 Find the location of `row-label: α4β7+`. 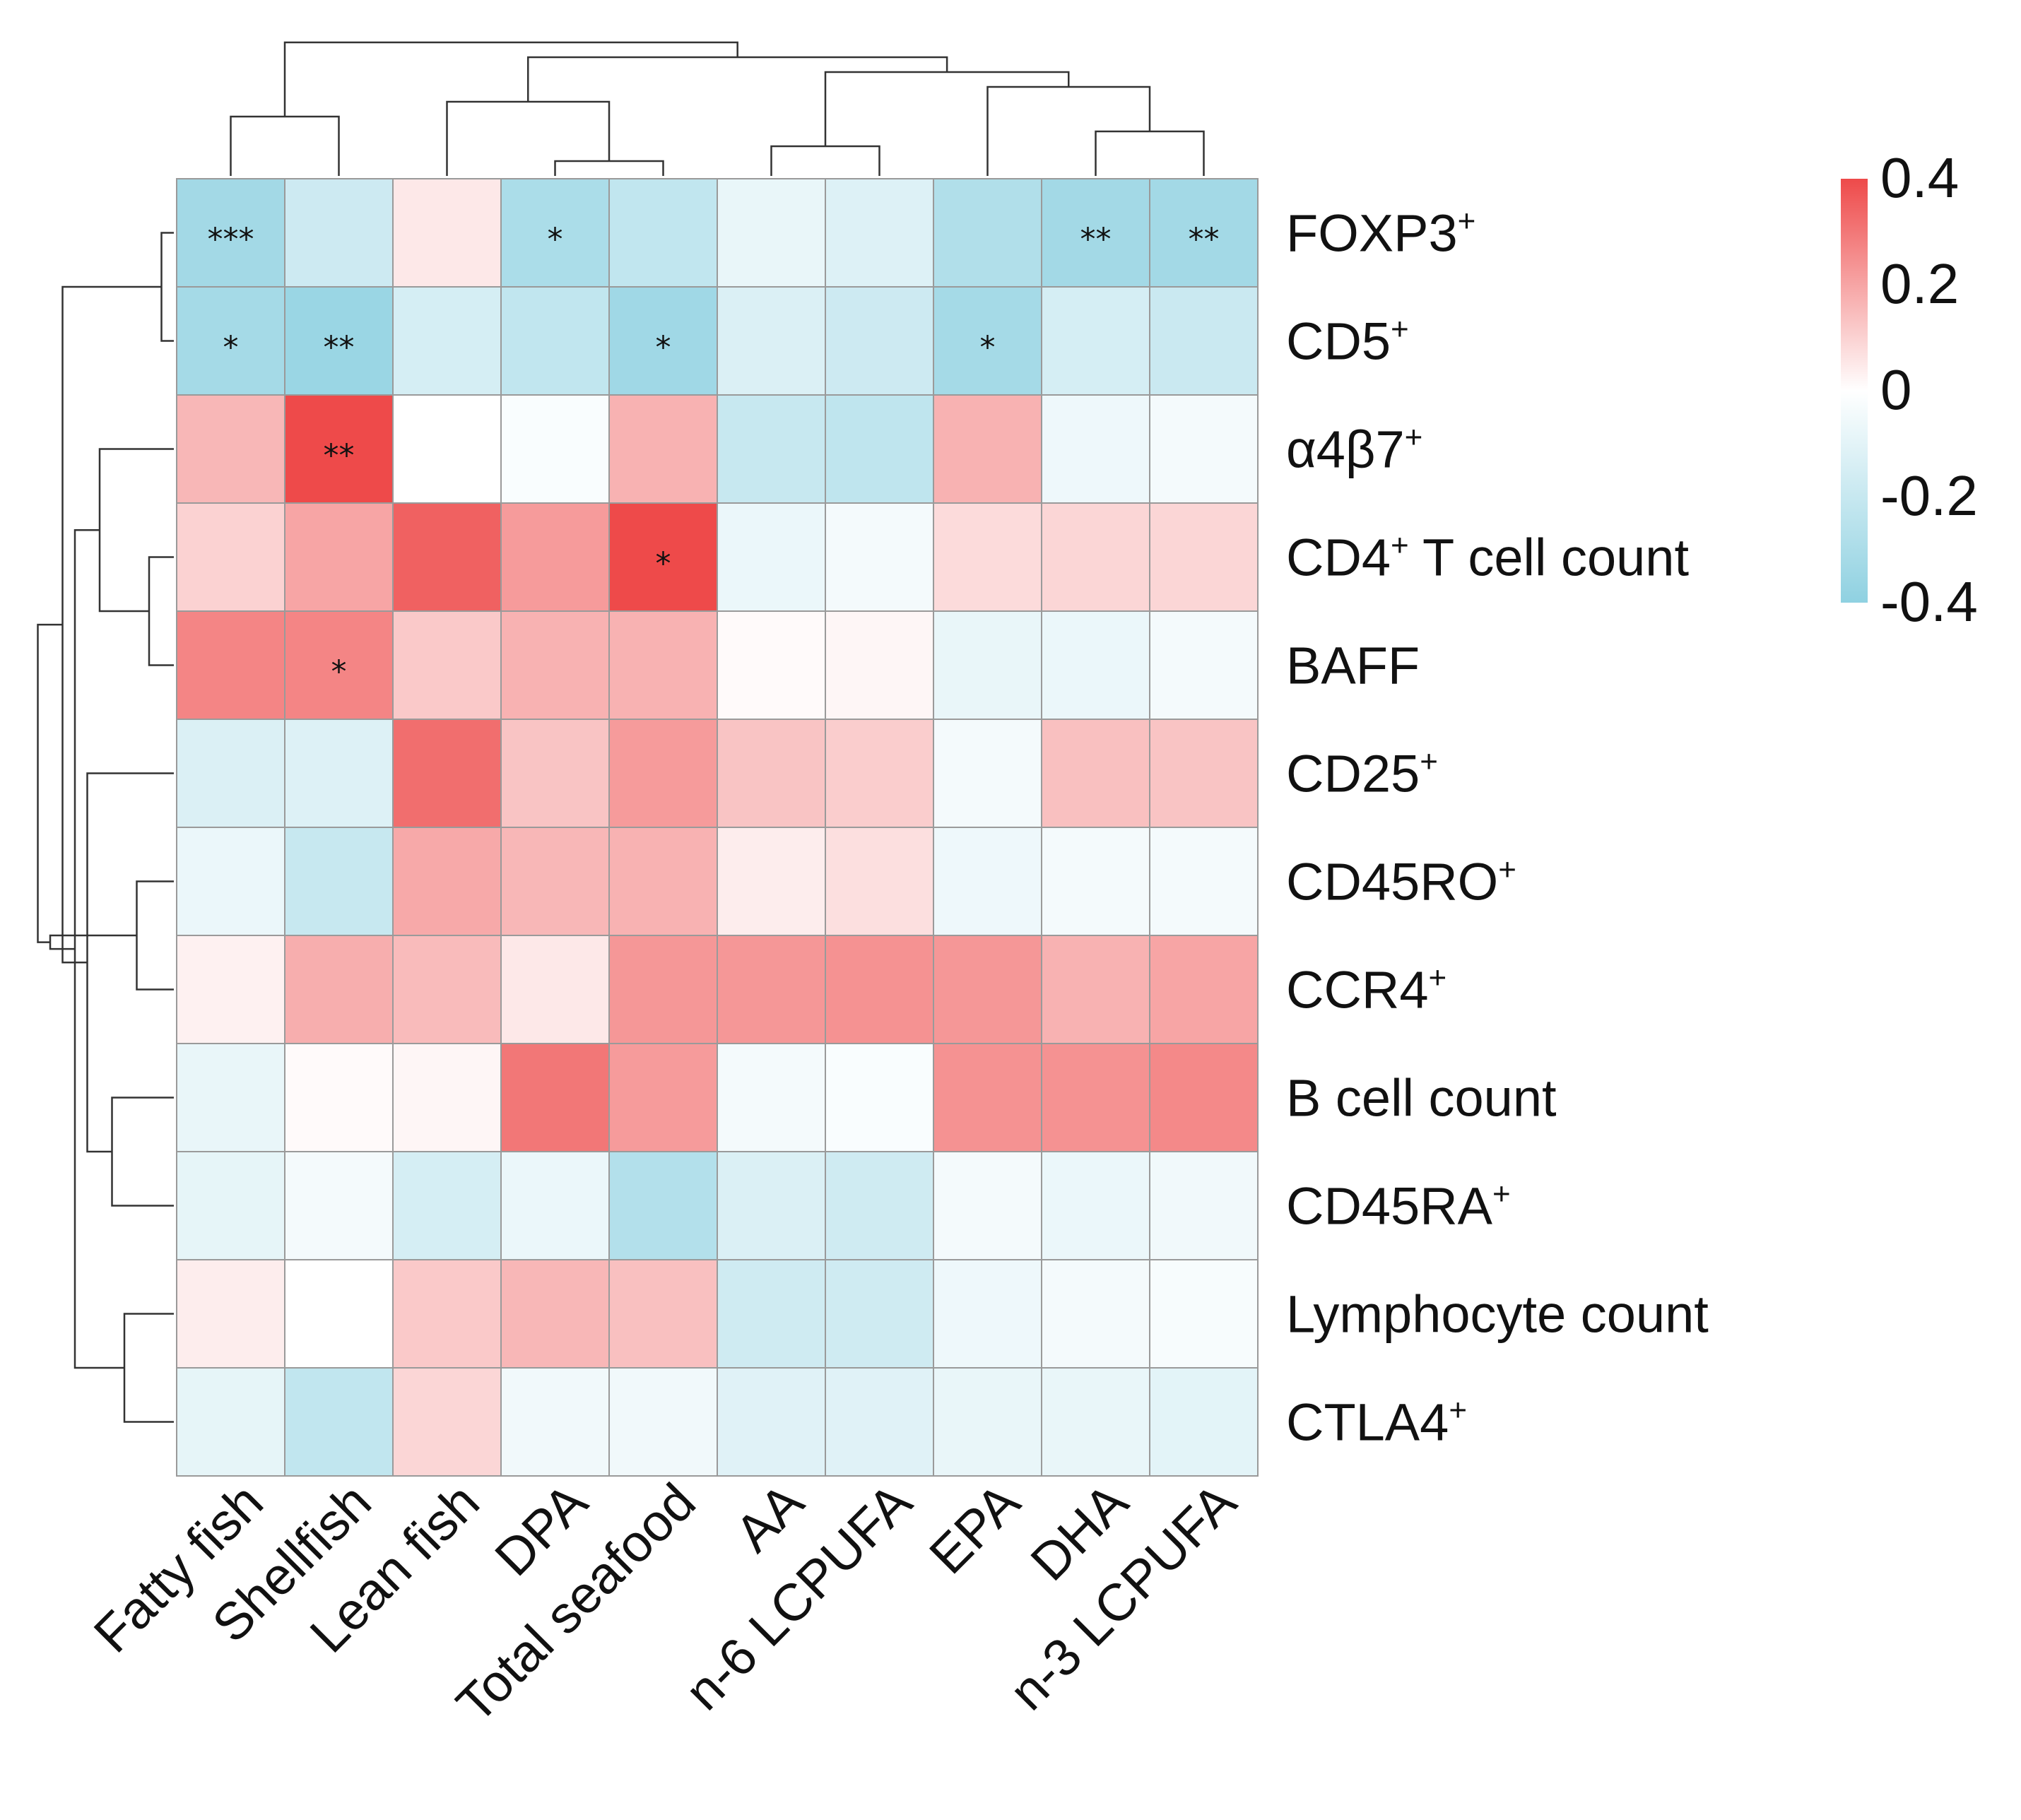

row-label: α4β7+ is located at coordinates (1354, 450).